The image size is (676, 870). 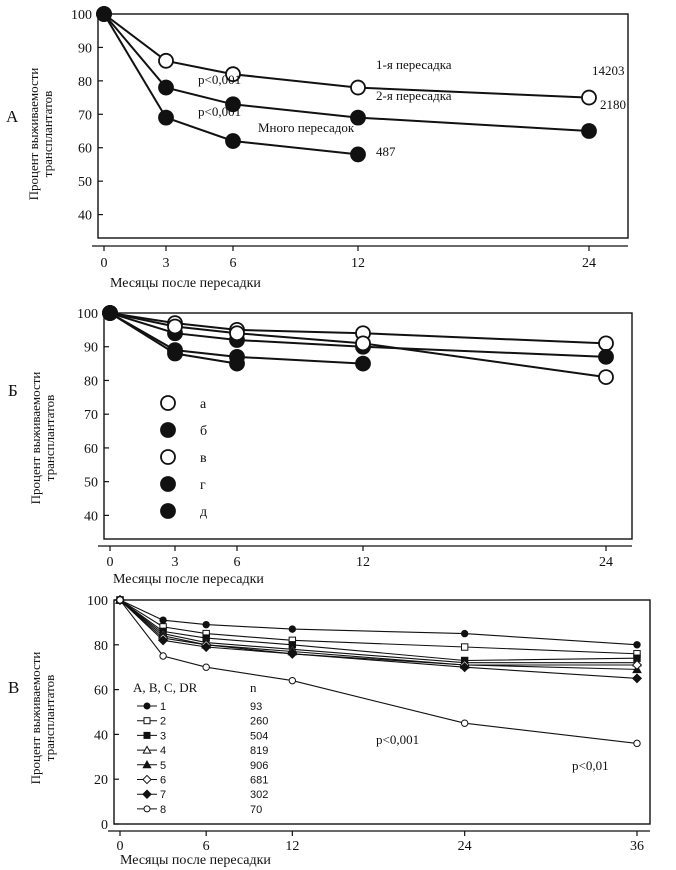 I want to click on panel-letter: А, so click(x=12, y=116).